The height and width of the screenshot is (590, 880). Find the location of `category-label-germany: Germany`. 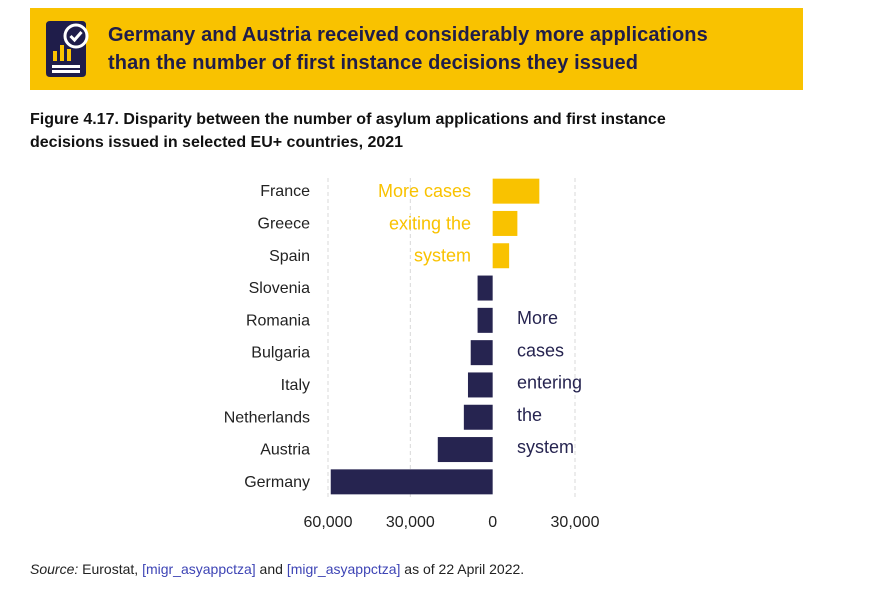

category-label-germany: Germany is located at coordinates (277, 482).